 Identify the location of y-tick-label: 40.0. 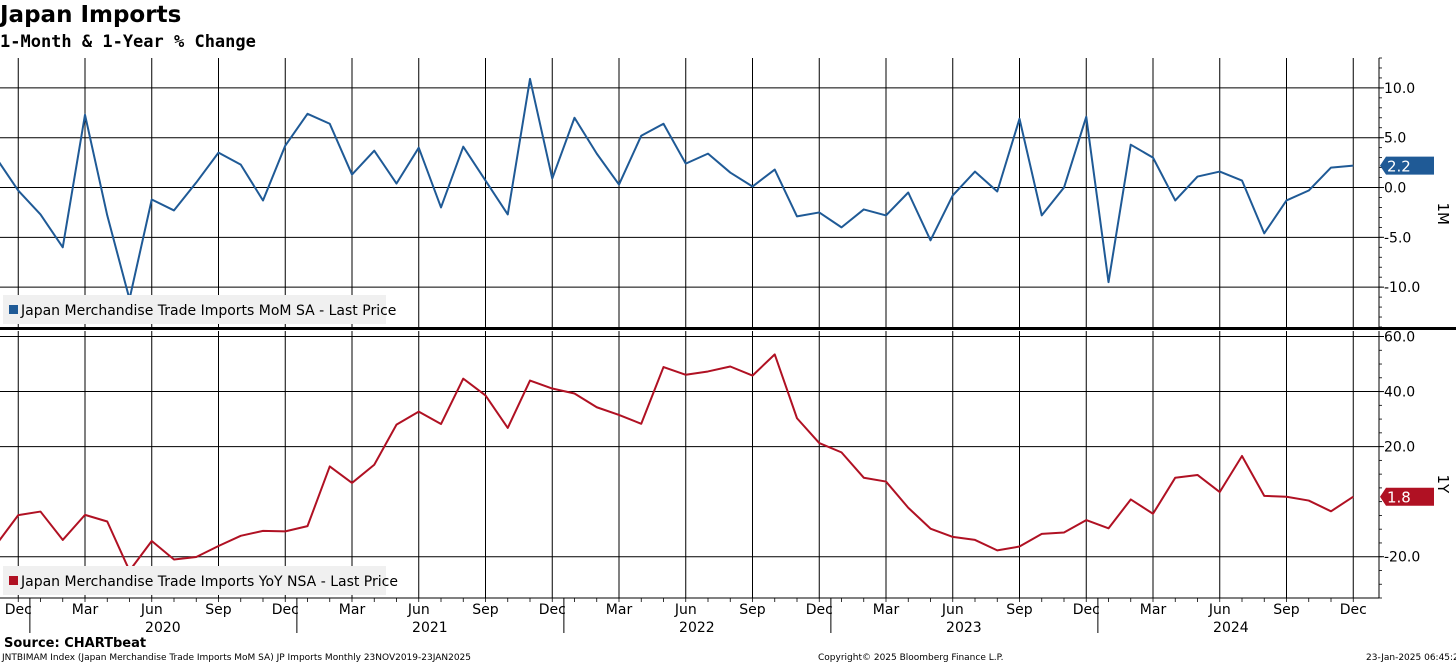
(1399, 393).